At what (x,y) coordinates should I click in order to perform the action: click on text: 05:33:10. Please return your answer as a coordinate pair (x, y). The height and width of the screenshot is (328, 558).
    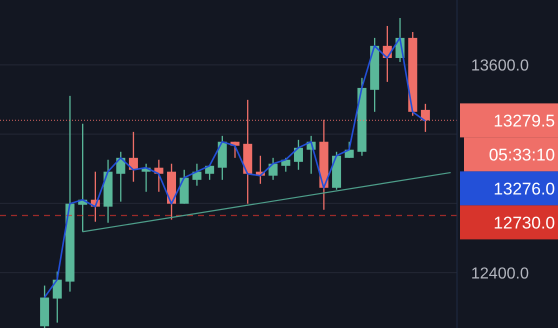
    Looking at the image, I should click on (521, 154).